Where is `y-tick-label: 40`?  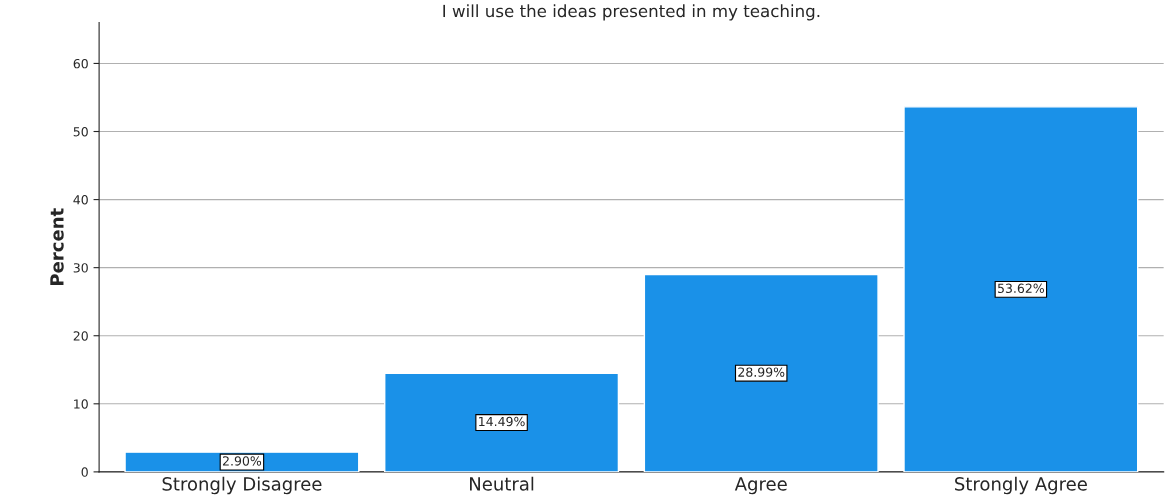
y-tick-label: 40 is located at coordinates (80, 200).